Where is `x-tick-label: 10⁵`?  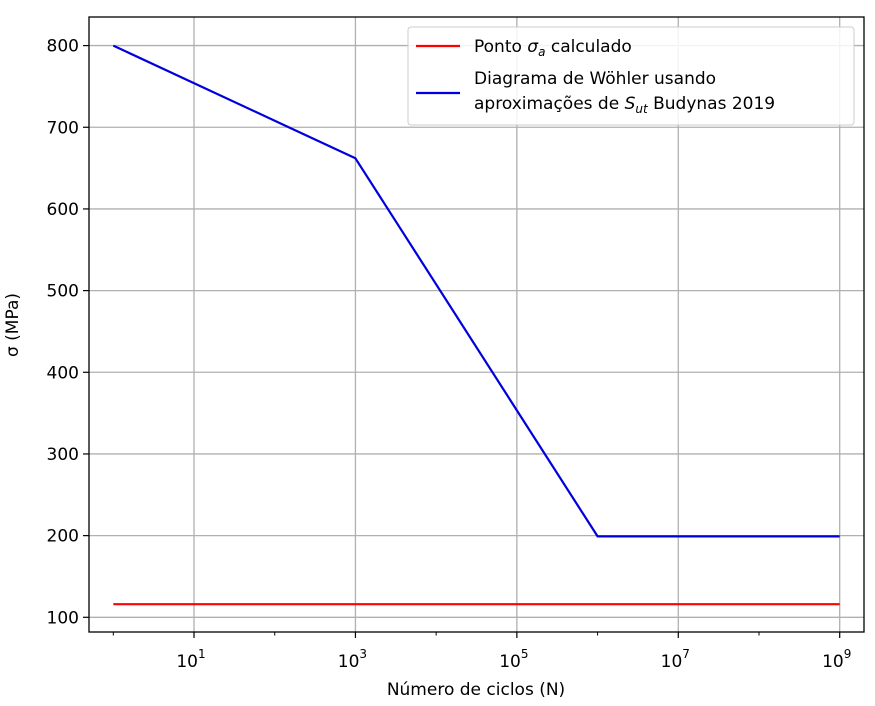 x-tick-label: 10⁵ is located at coordinates (513, 659).